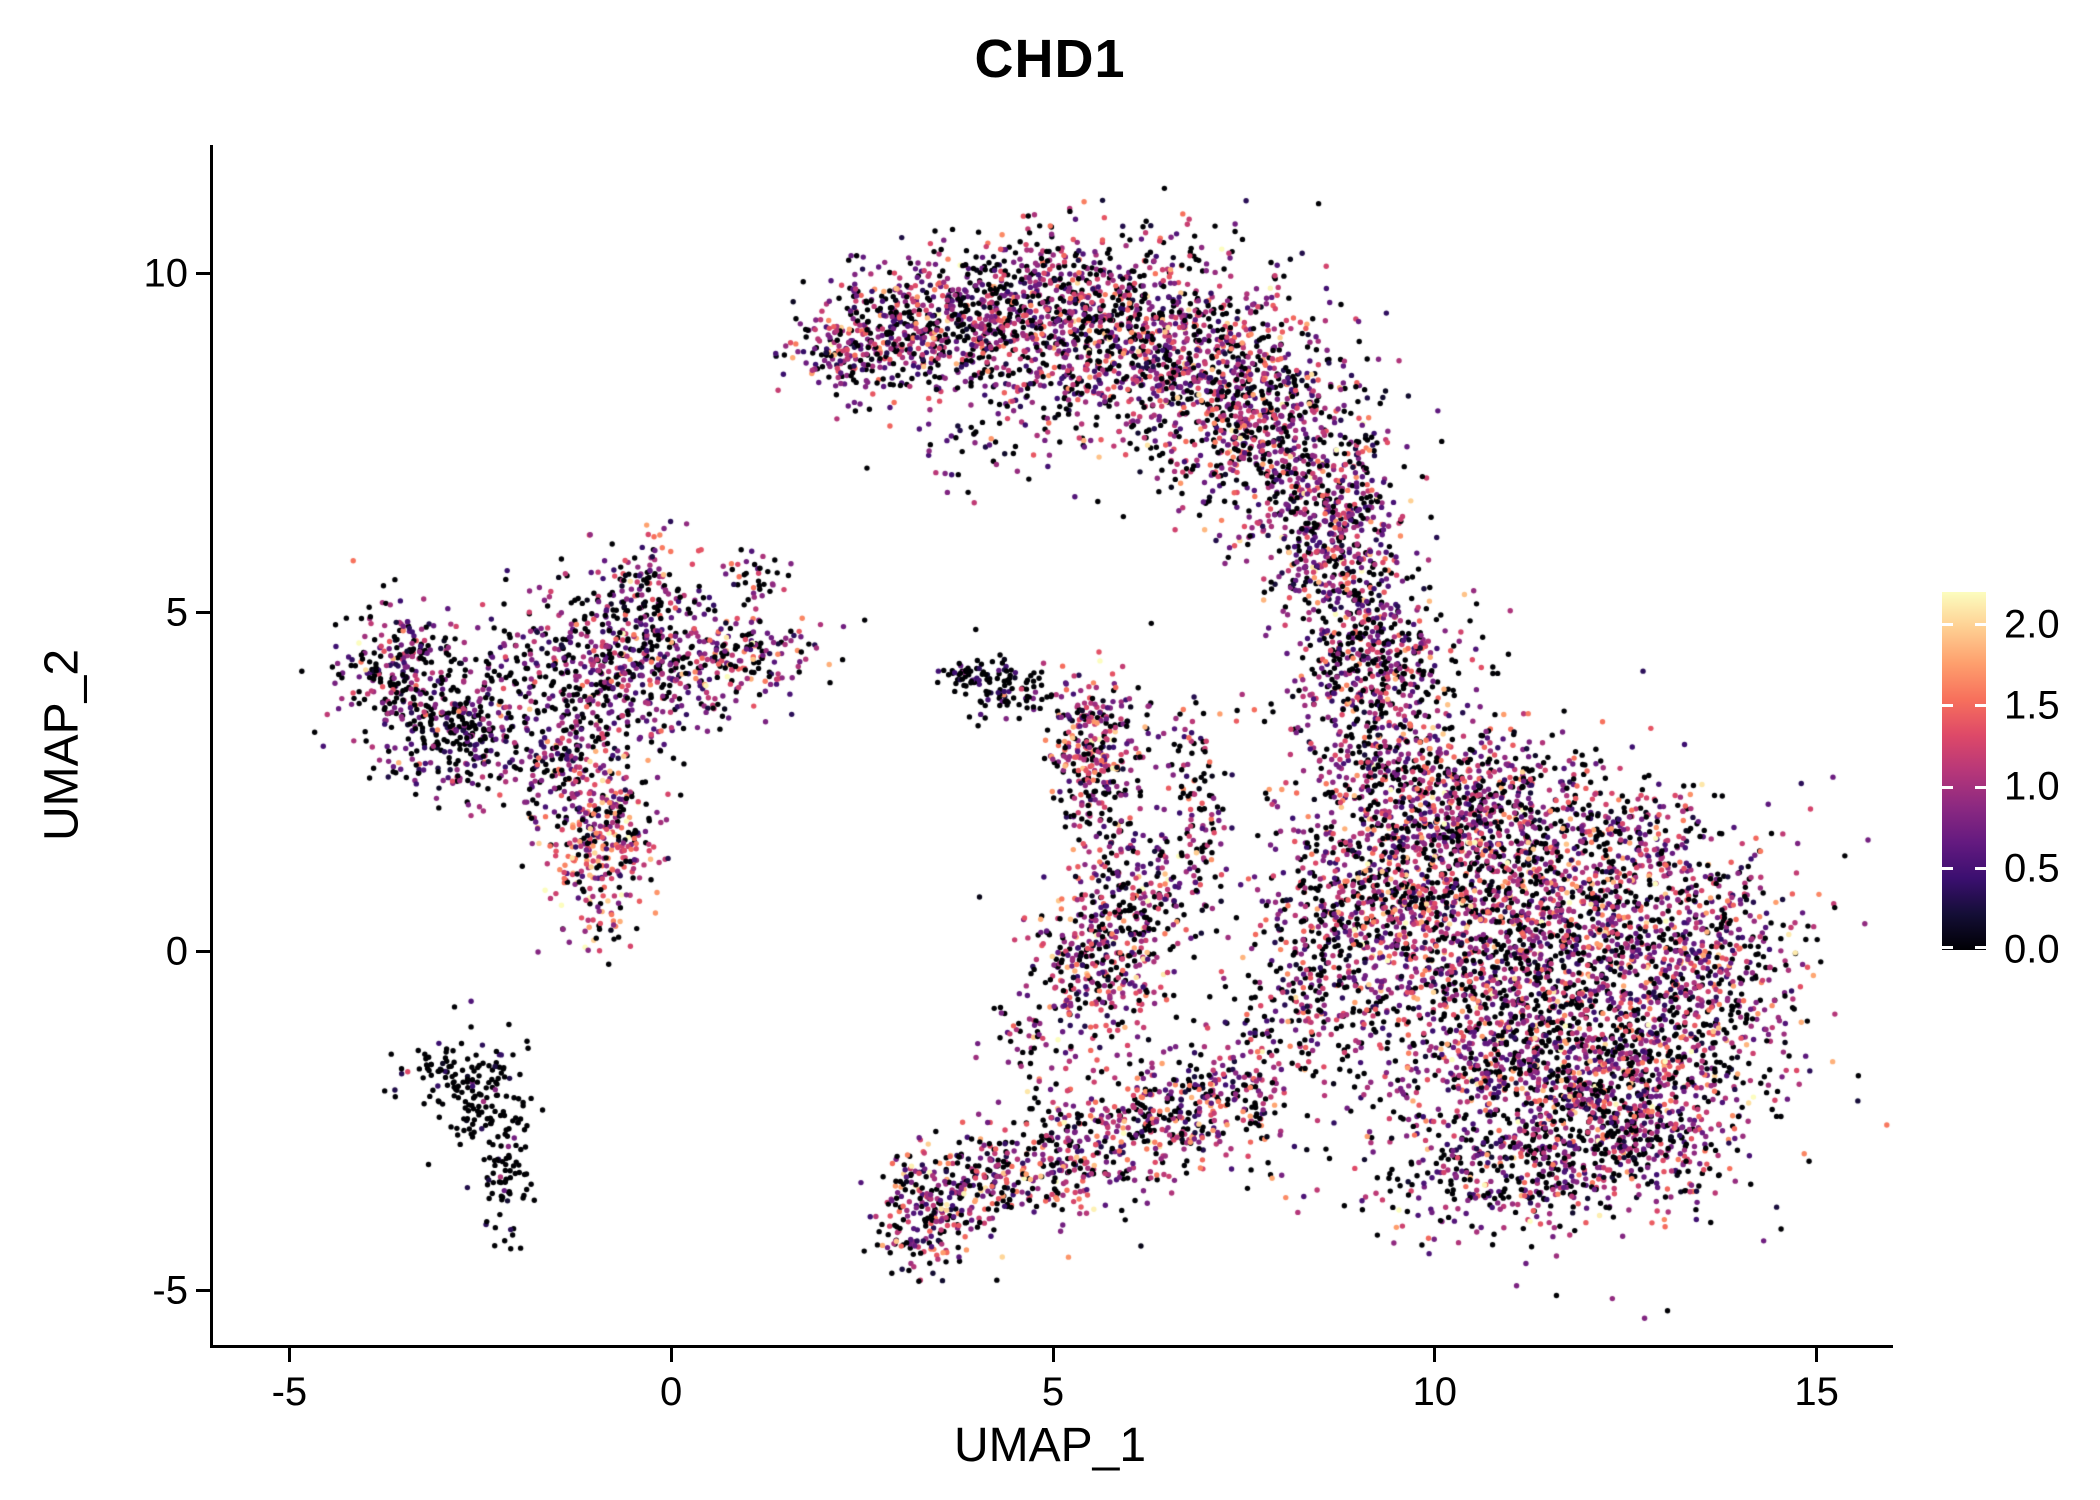 This screenshot has width=2100, height=1500. I want to click on colorbar-tick-label: 0.0, so click(2032, 949).